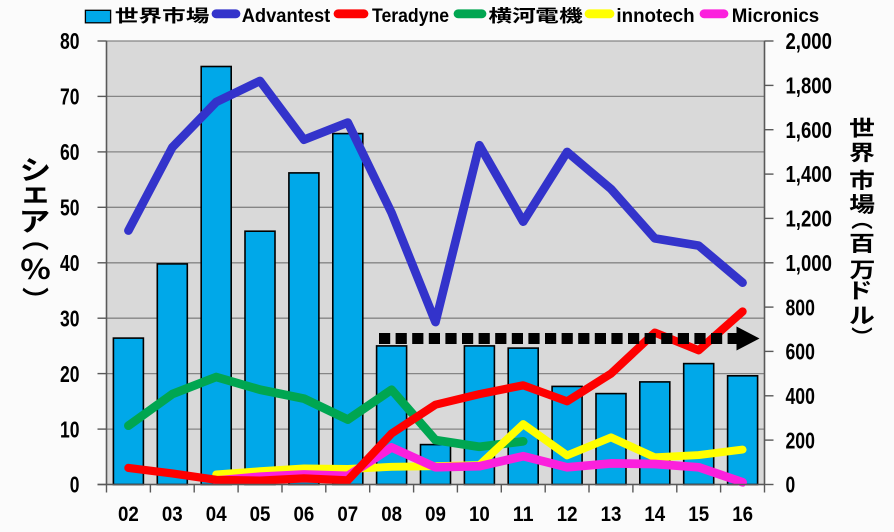 The height and width of the screenshot is (532, 894). I want to click on svg-text: 15, so click(698, 514).